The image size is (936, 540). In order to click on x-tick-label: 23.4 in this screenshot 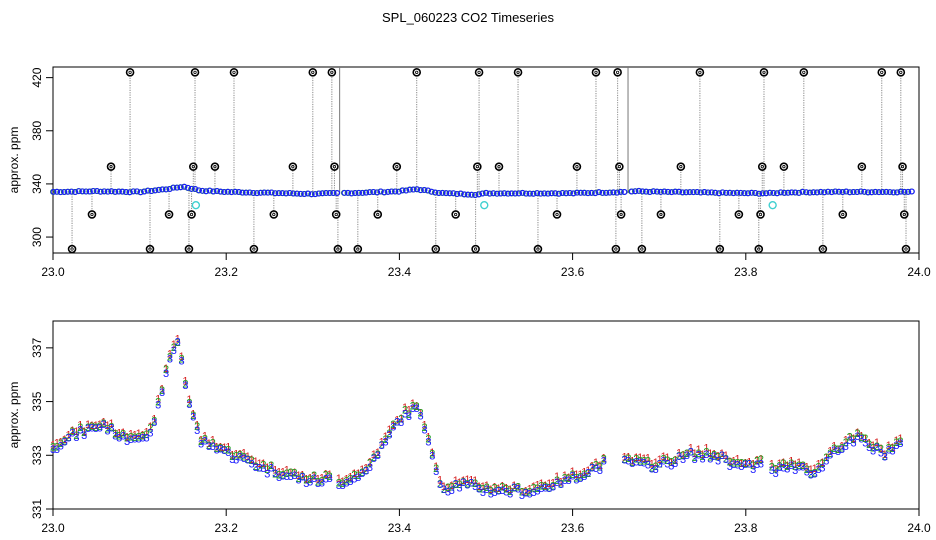, I will do `click(400, 528)`.